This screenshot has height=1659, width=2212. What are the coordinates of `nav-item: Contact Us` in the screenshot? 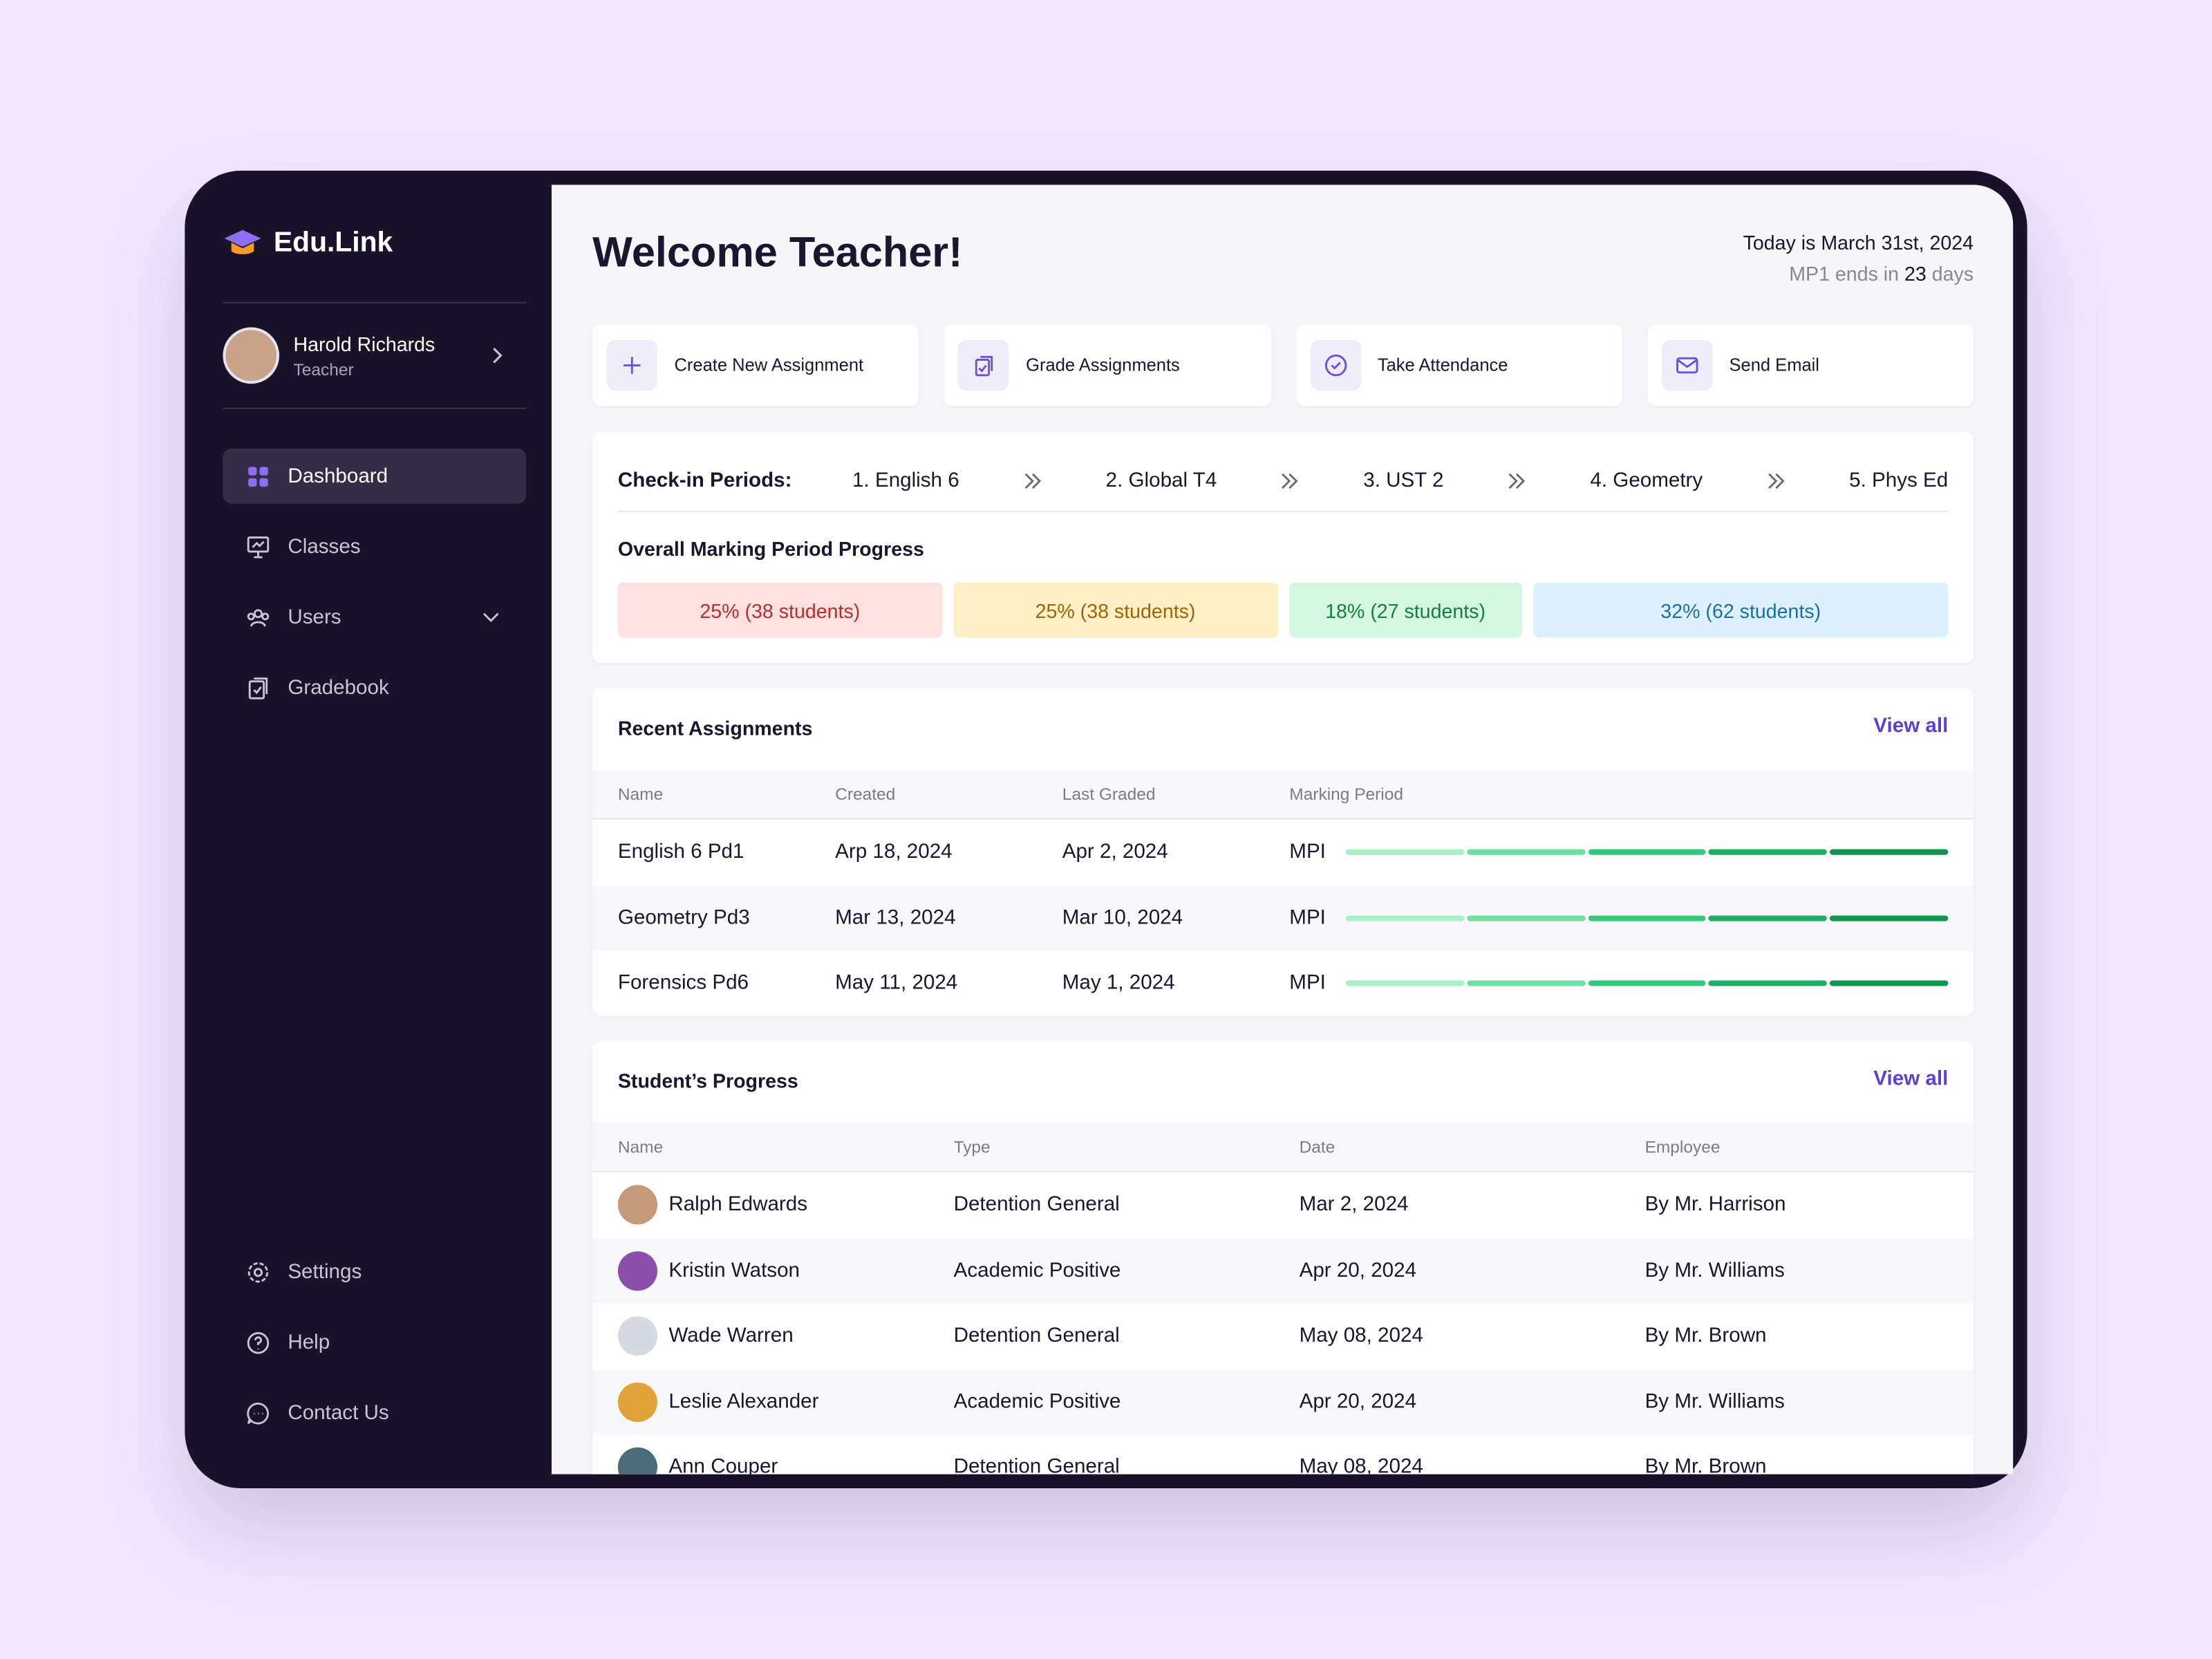 It's located at (374, 1413).